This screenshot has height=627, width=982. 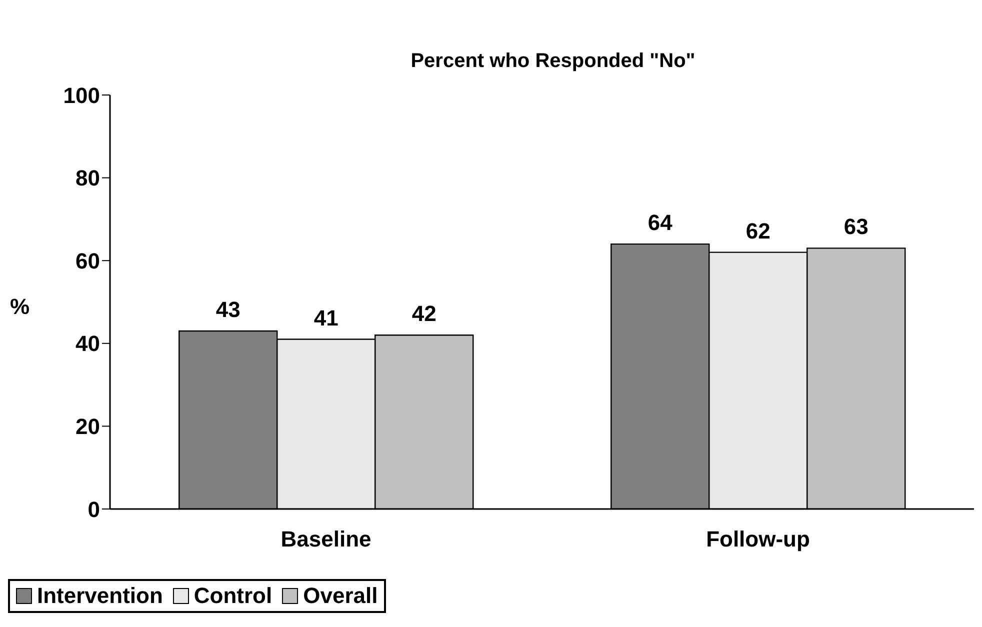 What do you see at coordinates (424, 313) in the screenshot?
I see `data-label: 42` at bounding box center [424, 313].